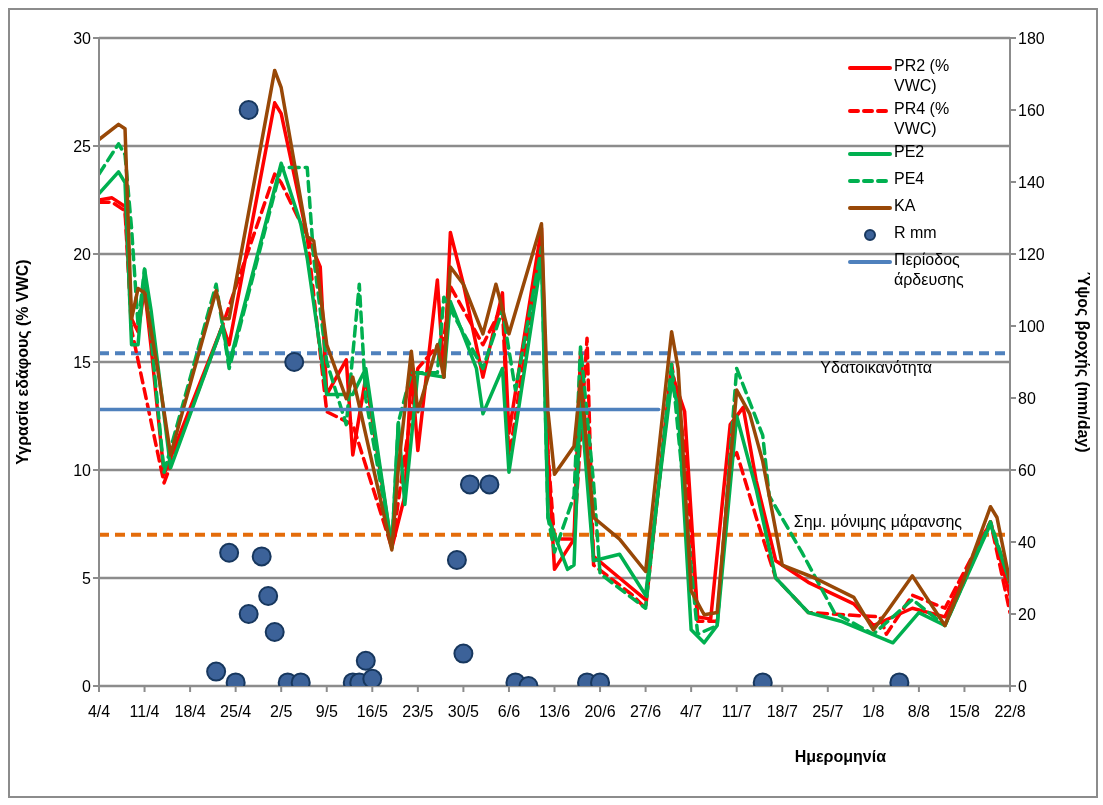 This screenshot has width=1103, height=805. What do you see at coordinates (82, 470) in the screenshot?
I see `y-tick-label: 10` at bounding box center [82, 470].